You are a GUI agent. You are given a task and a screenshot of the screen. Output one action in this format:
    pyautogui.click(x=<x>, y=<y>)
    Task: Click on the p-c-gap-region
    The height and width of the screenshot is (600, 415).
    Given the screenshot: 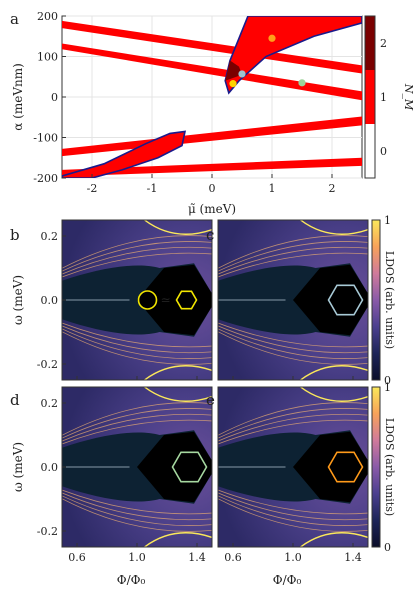 What is the action you would take?
    pyautogui.click(x=330, y=300)
    